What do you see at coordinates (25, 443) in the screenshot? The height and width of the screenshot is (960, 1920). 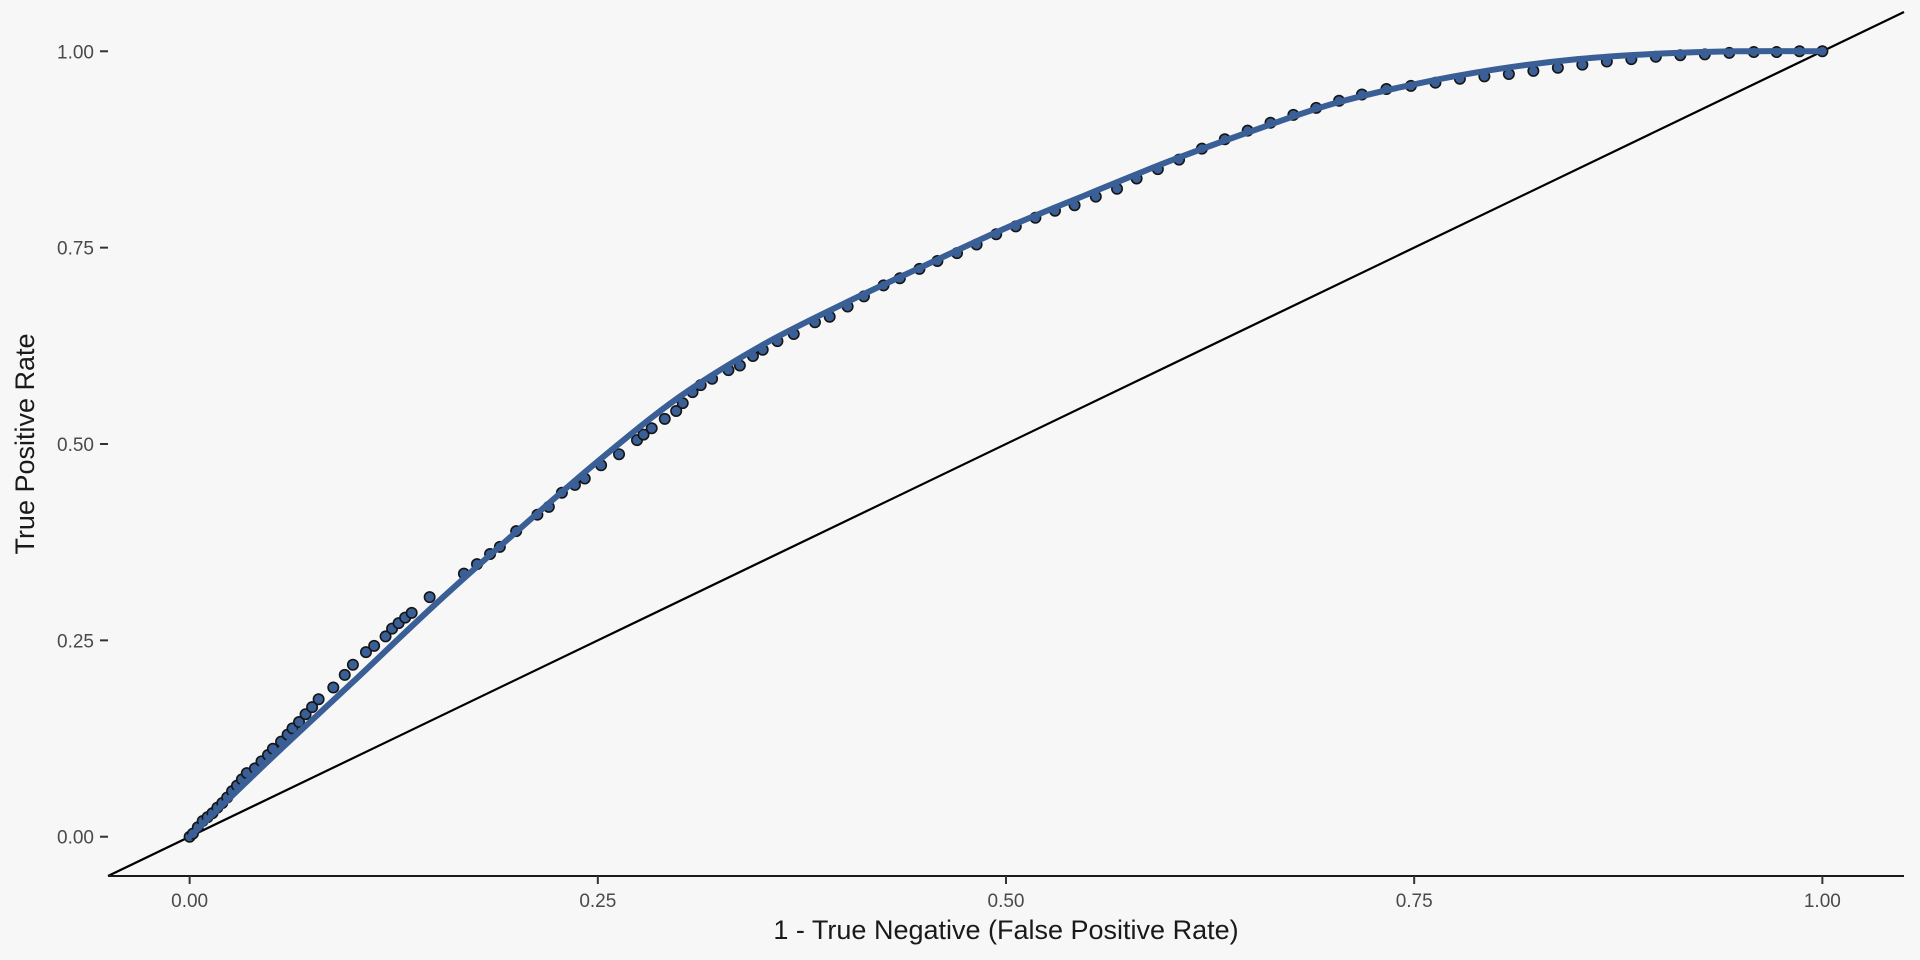 I see `y-axis-title: True Positive Rate` at bounding box center [25, 443].